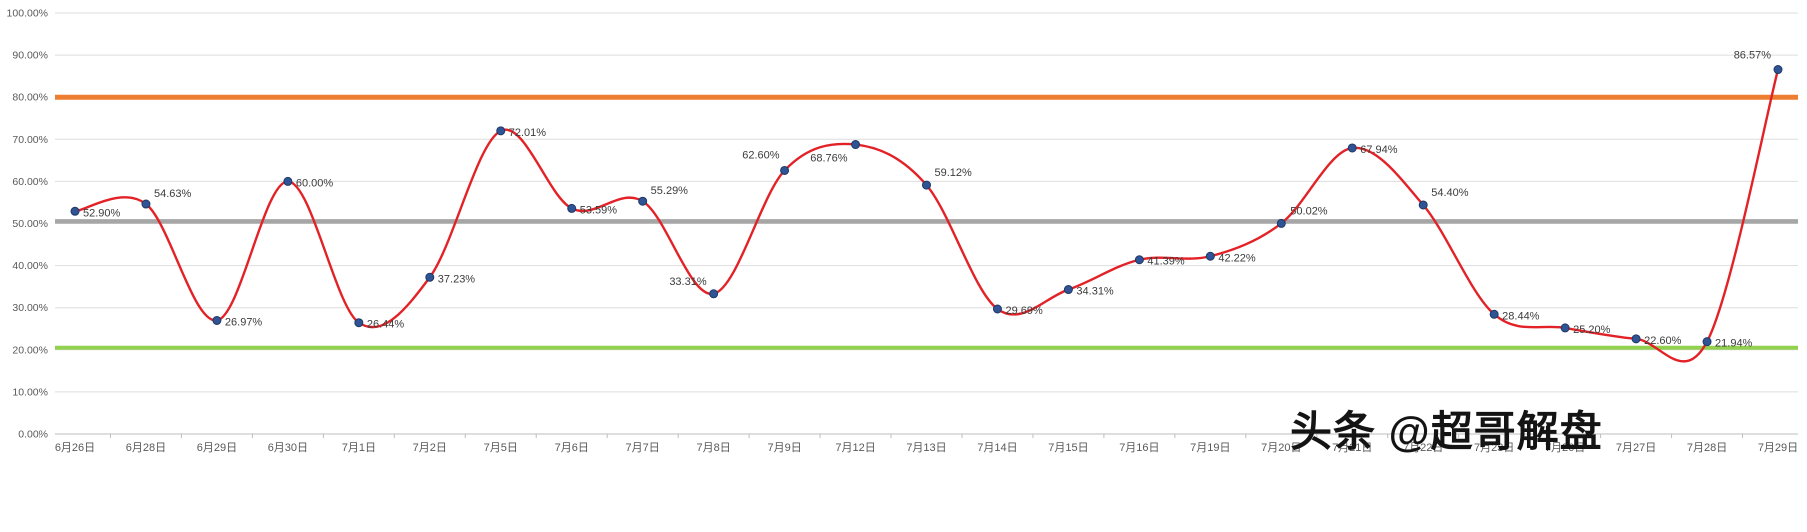  What do you see at coordinates (1024, 311) in the screenshot?
I see `data-point-label: 29.69%` at bounding box center [1024, 311].